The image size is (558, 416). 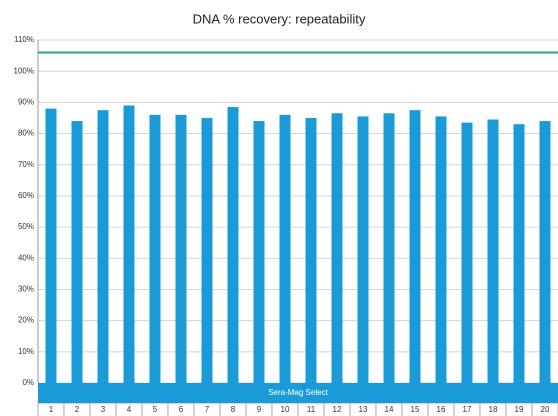 I want to click on y-tick-label: 40%, so click(x=26, y=257).